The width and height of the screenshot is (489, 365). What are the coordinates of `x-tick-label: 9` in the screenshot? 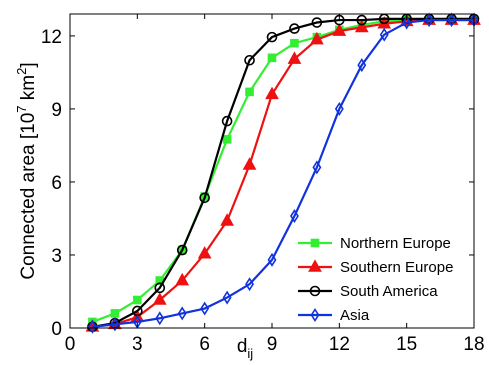 It's located at (272, 344).